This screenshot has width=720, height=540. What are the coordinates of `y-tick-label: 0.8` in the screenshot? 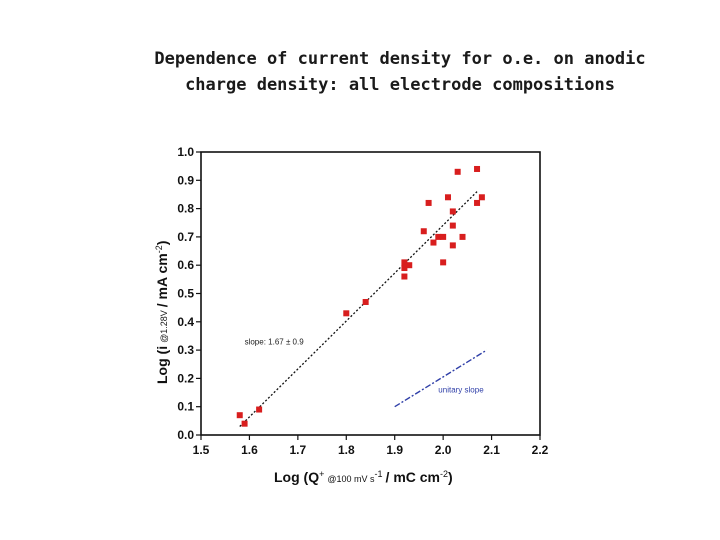 It's located at (185, 209).